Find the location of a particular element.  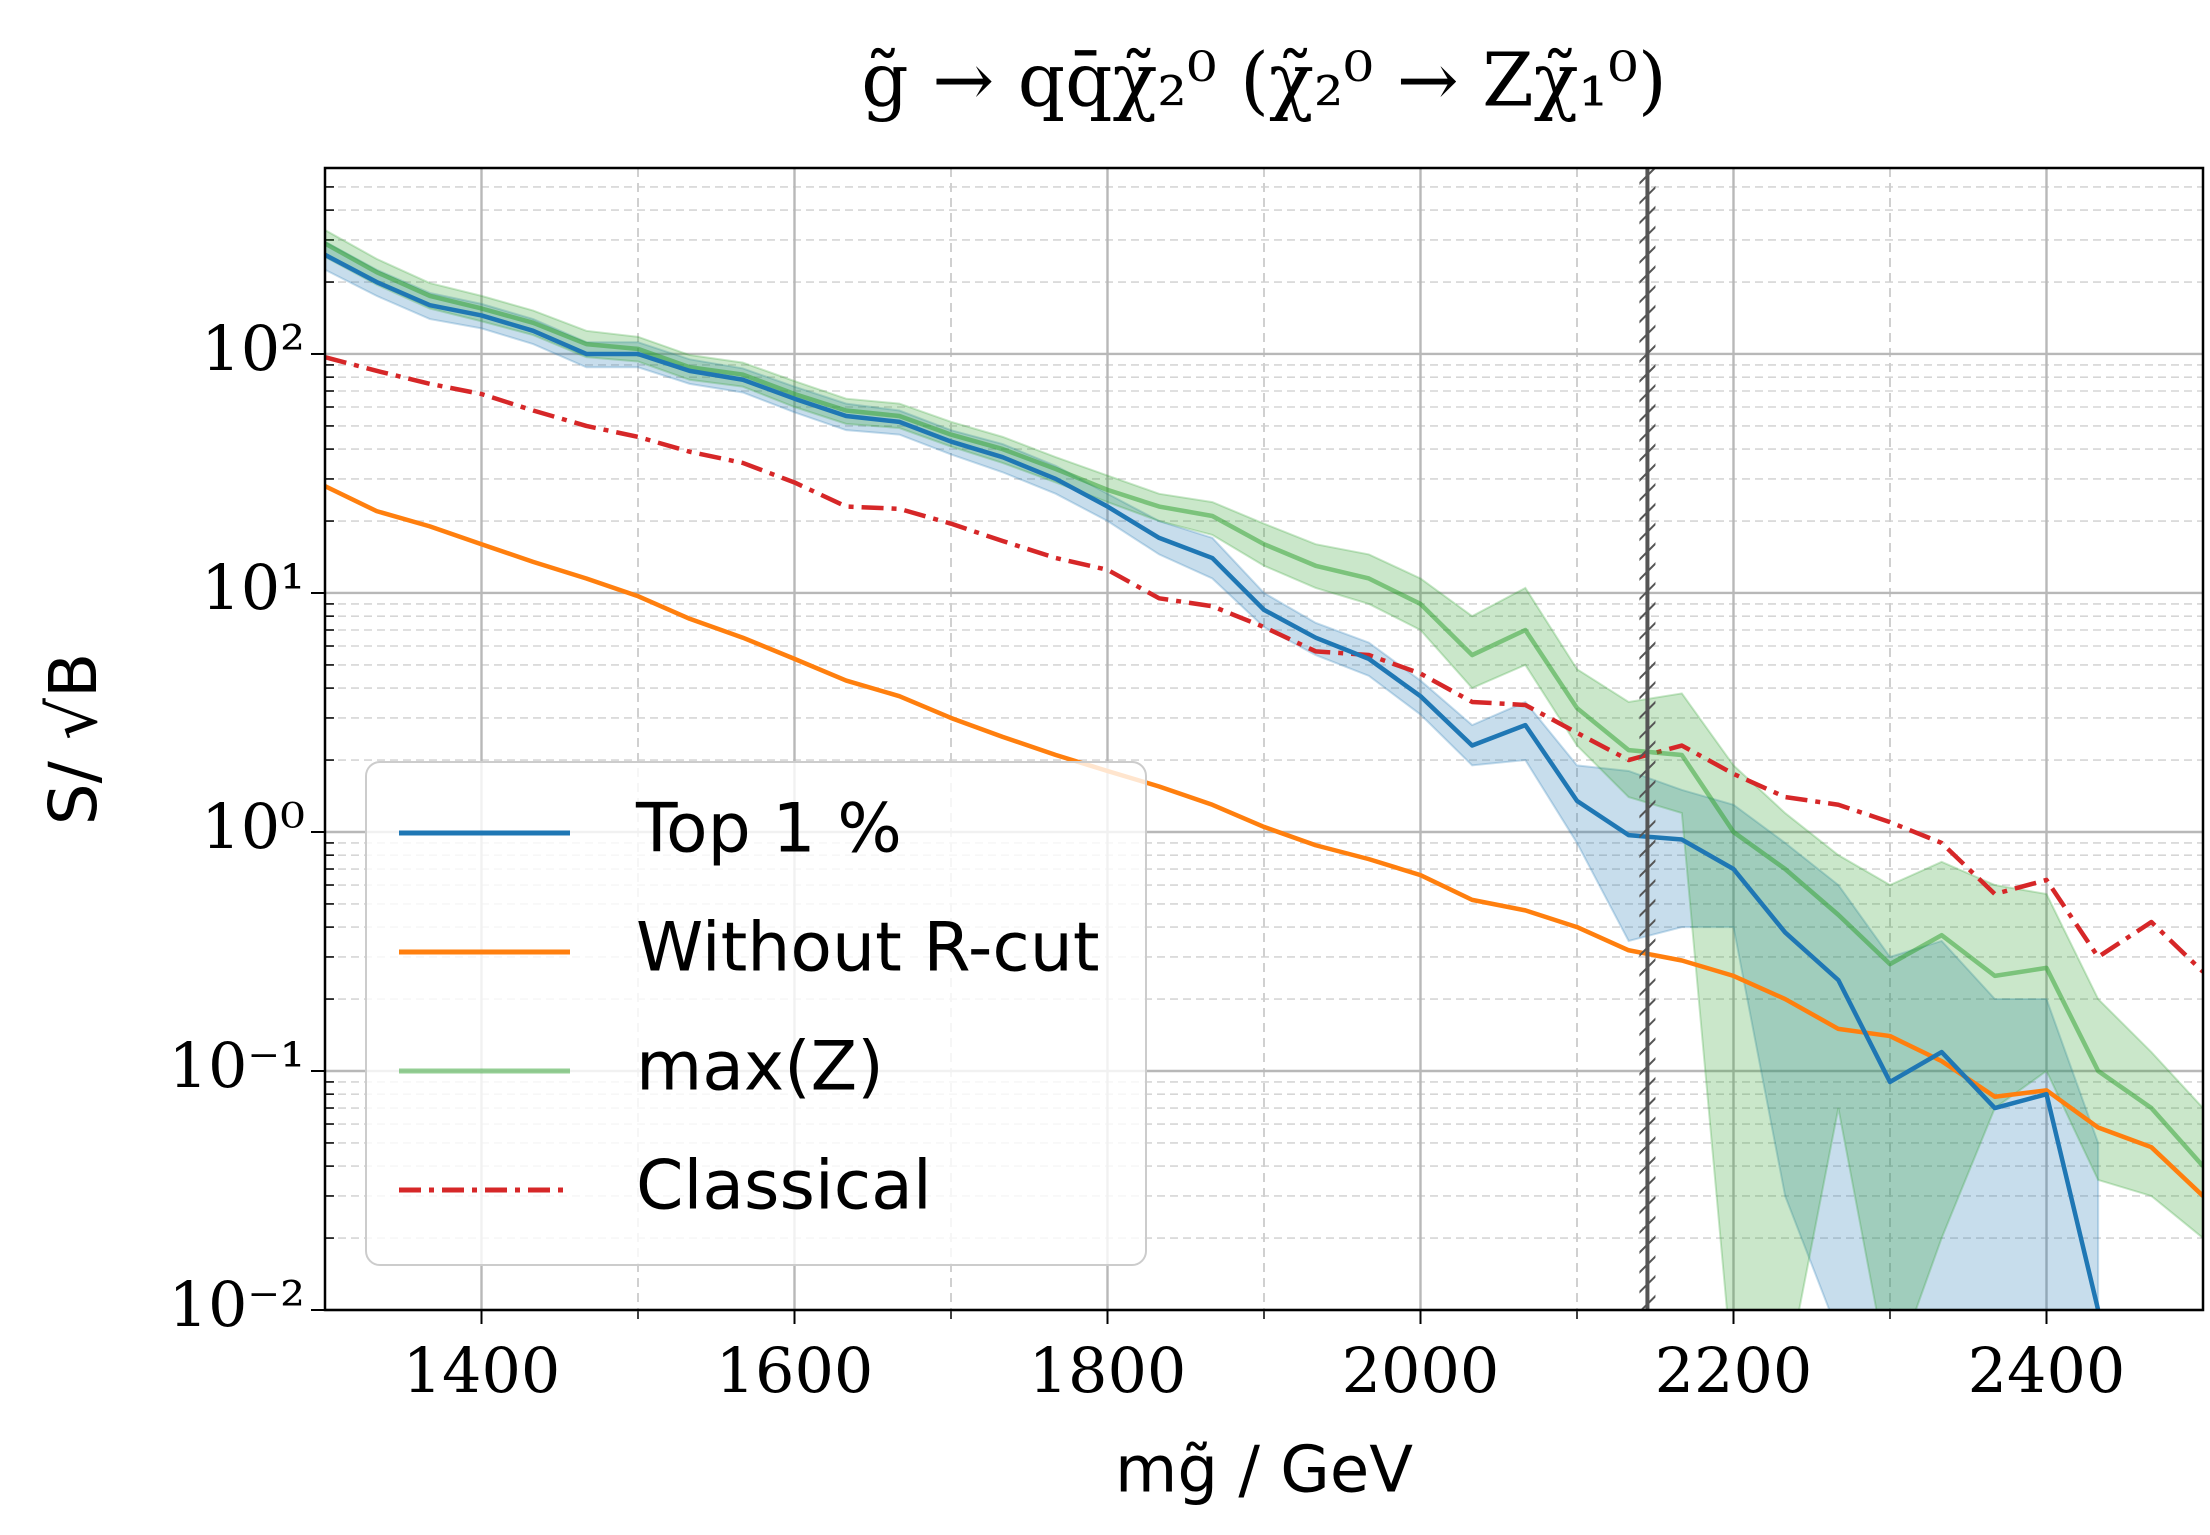

legend-label: Without R-cut is located at coordinates (868, 948).